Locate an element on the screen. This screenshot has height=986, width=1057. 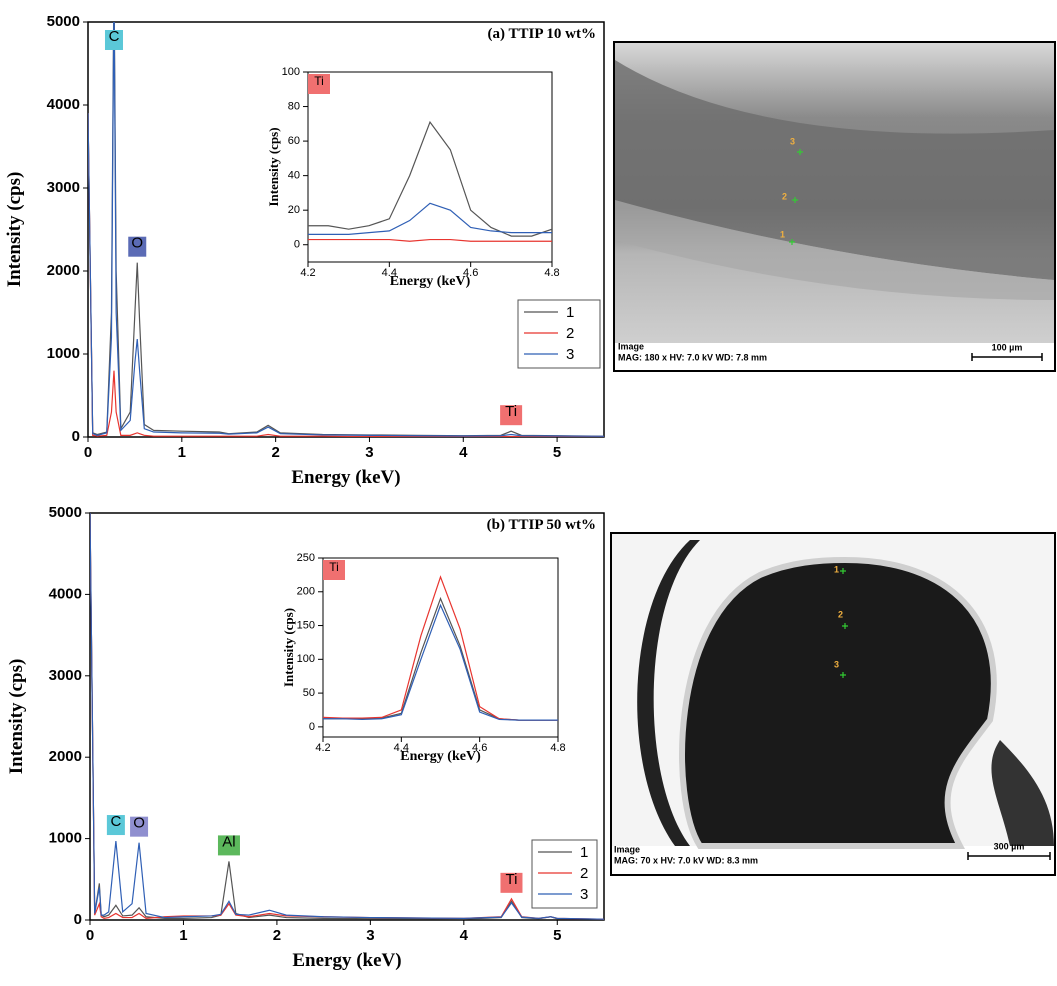
peak-label: C is located at coordinates (115, 821).